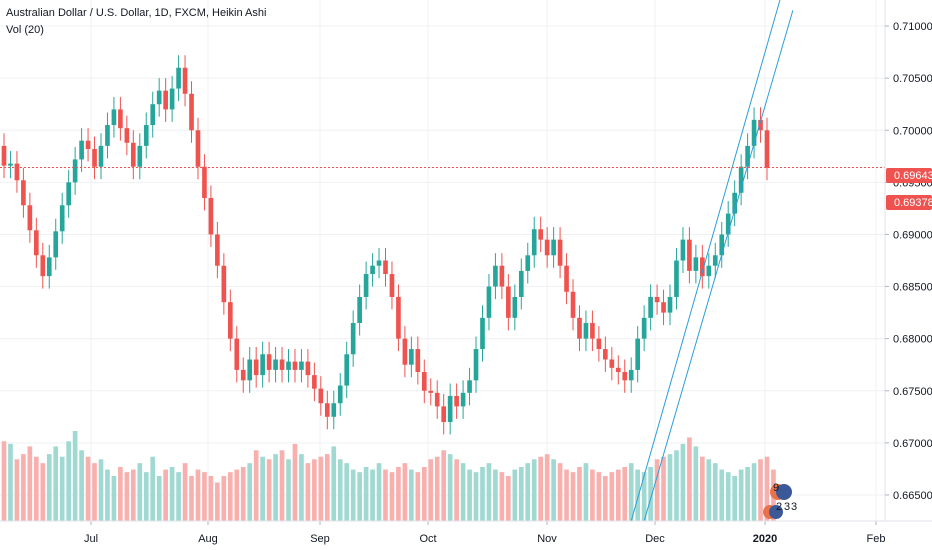 The image size is (932, 550). I want to click on volume-title: Vol (20), so click(25, 30).